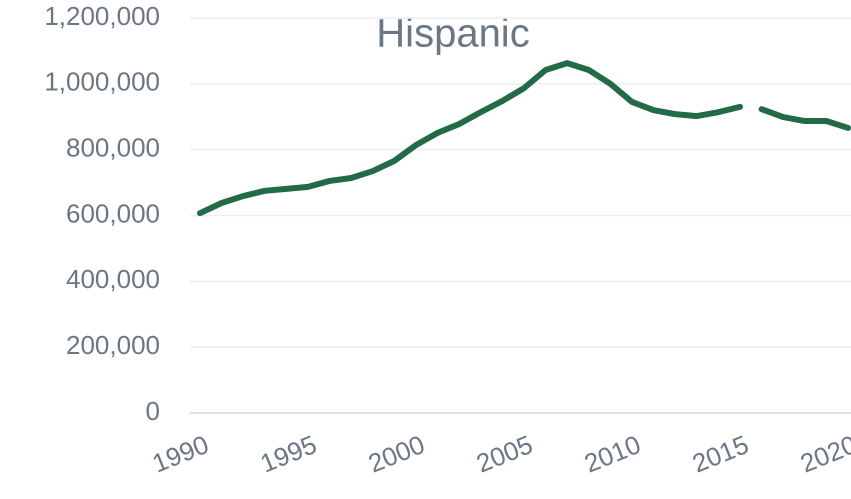 The width and height of the screenshot is (851, 499). Describe the element at coordinates (153, 411) in the screenshot. I see `y-tick-label: 0` at that location.